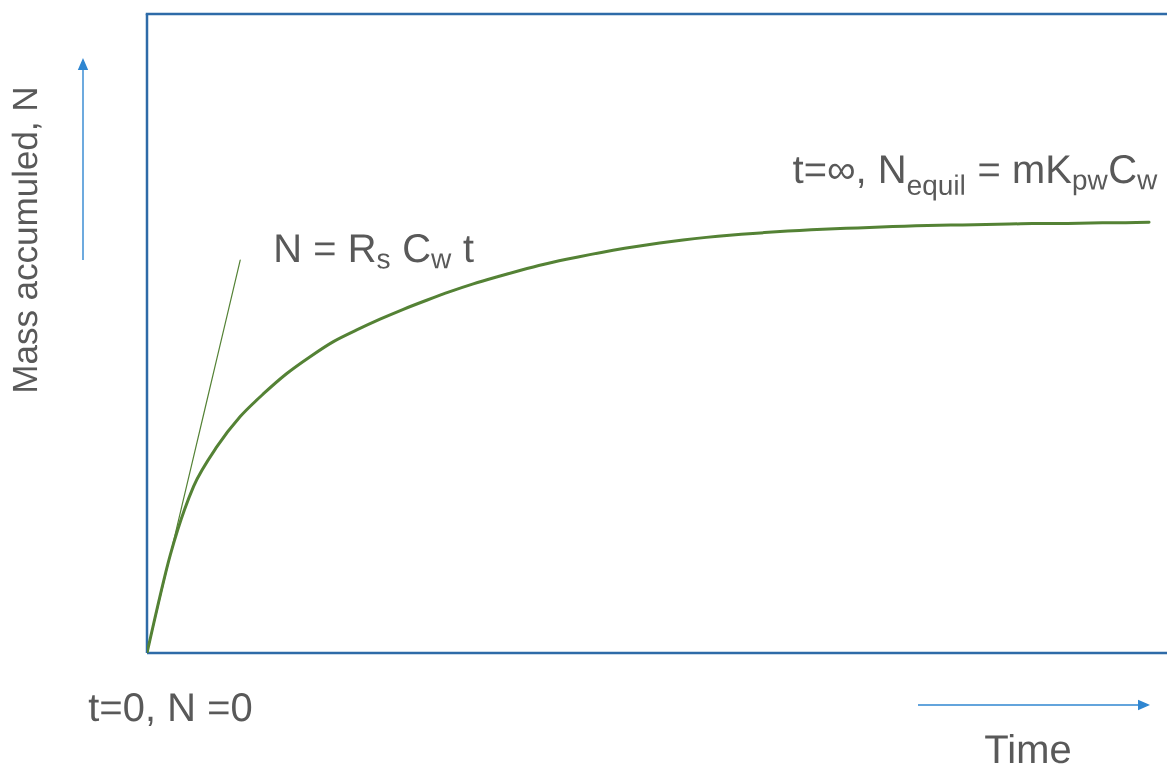 This screenshot has width=1167, height=767. I want to click on text: t=∞, N$_{equil}$ = mK$_{pw}$C$_{w}$, so click(975, 178).